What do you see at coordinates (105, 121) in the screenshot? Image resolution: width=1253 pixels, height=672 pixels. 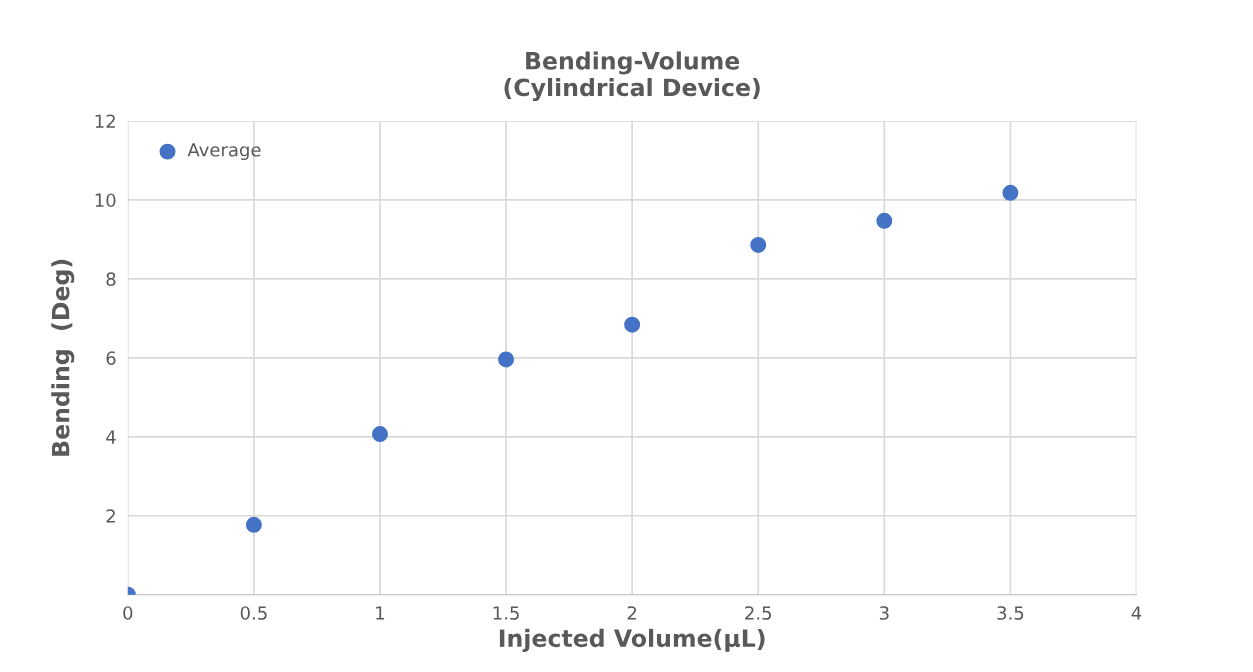 I see `y-tick-label: 12` at bounding box center [105, 121].